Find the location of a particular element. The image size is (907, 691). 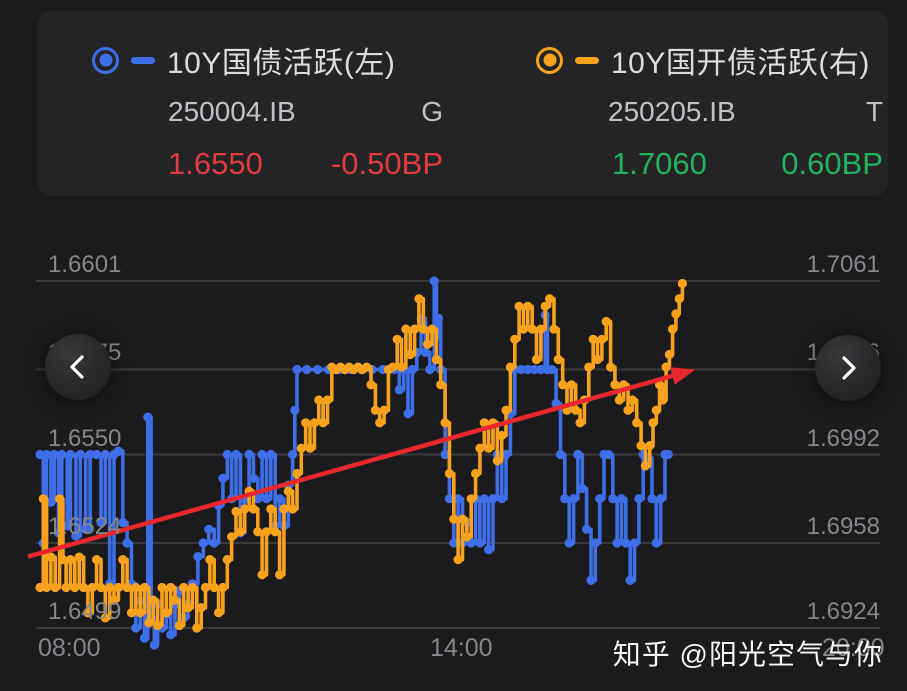

time-axis-tick: 08:00 is located at coordinates (69, 648).